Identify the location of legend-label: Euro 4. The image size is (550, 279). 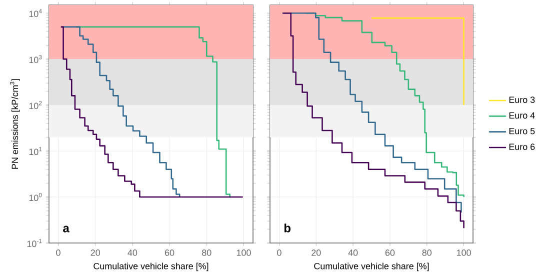
(522, 115).